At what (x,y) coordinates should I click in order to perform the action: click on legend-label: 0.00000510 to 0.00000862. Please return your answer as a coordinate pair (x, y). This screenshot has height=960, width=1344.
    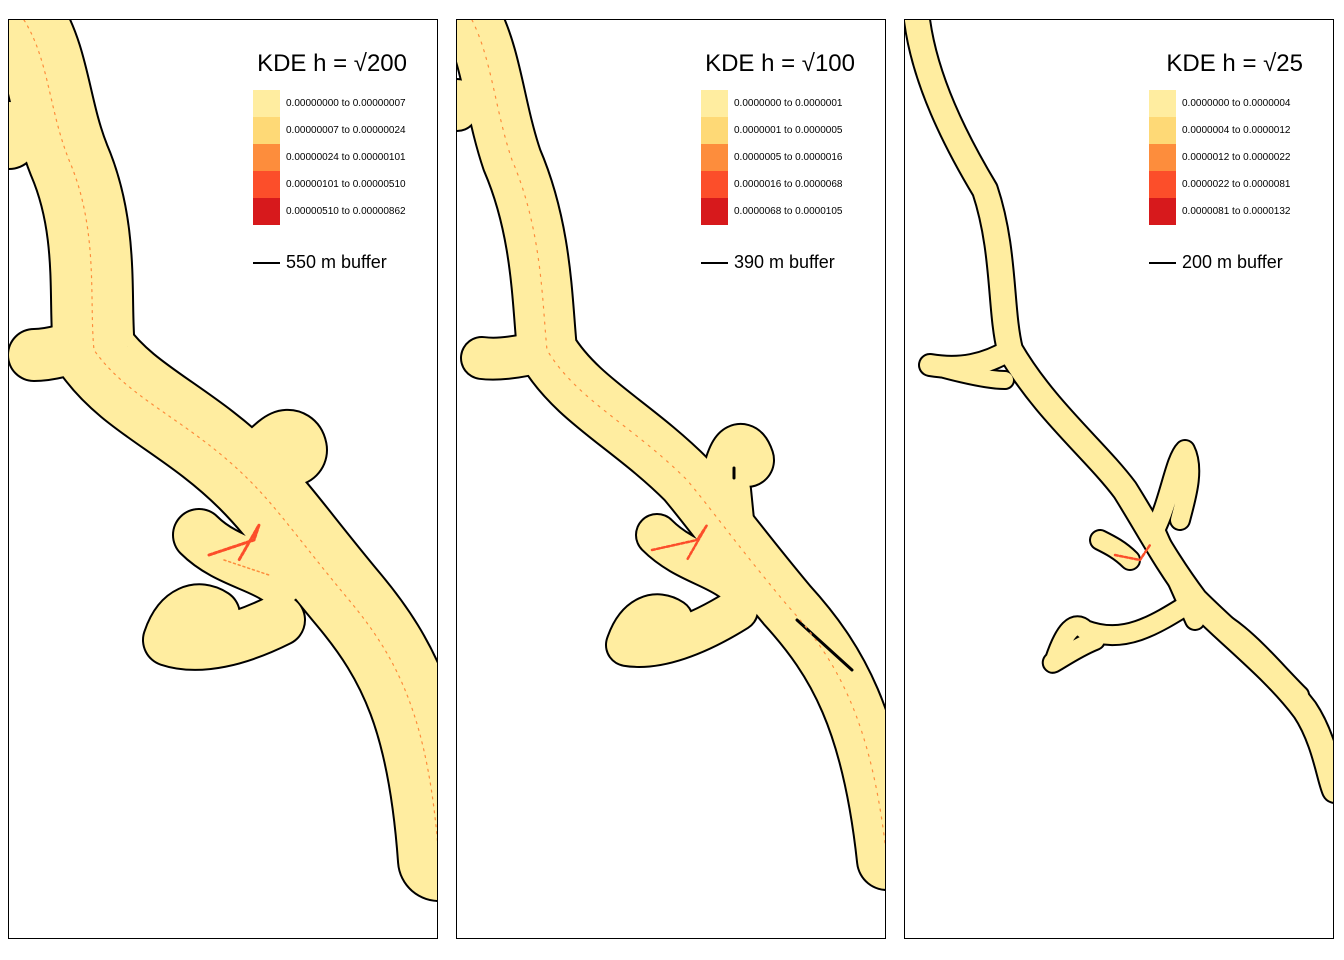
    Looking at the image, I should click on (346, 211).